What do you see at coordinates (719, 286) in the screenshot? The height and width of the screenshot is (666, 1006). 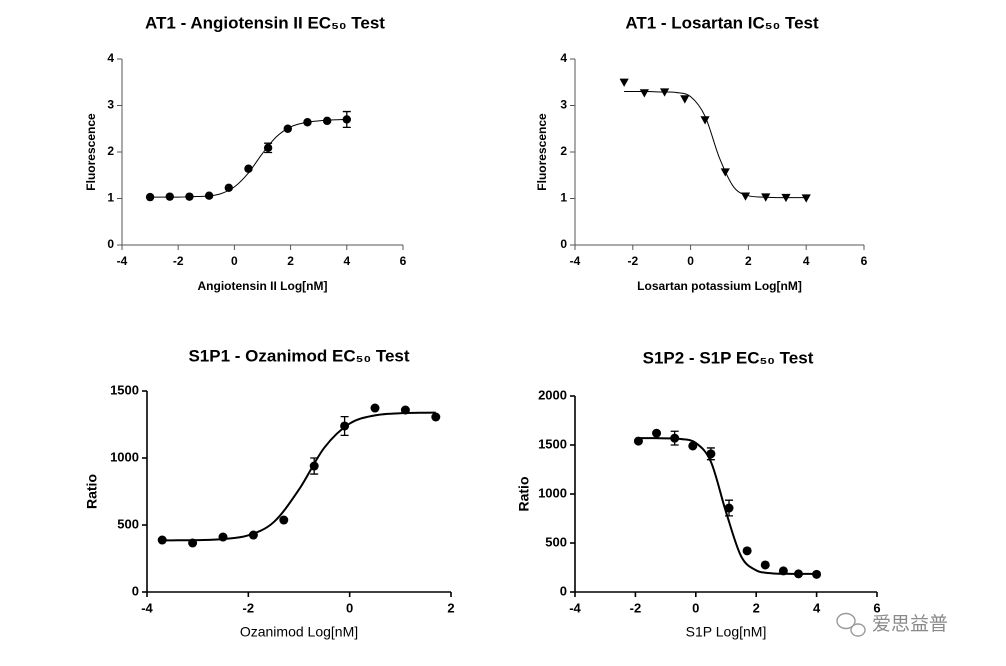 I see `x-axis-label: Losartan potassium Log[nM]` at bounding box center [719, 286].